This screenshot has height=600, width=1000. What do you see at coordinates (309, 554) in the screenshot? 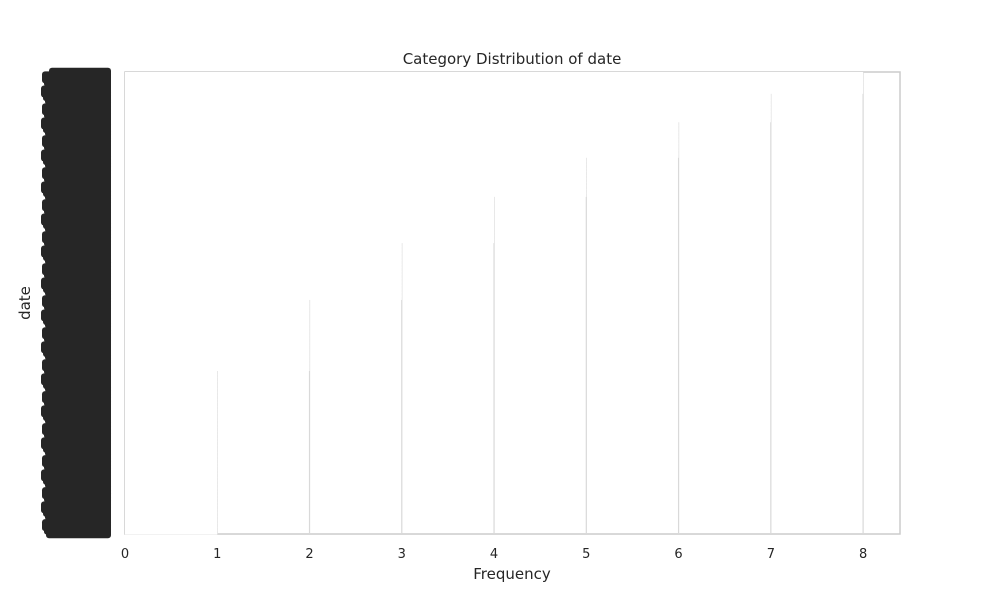
I see `x-tick-label: 2` at bounding box center [309, 554].